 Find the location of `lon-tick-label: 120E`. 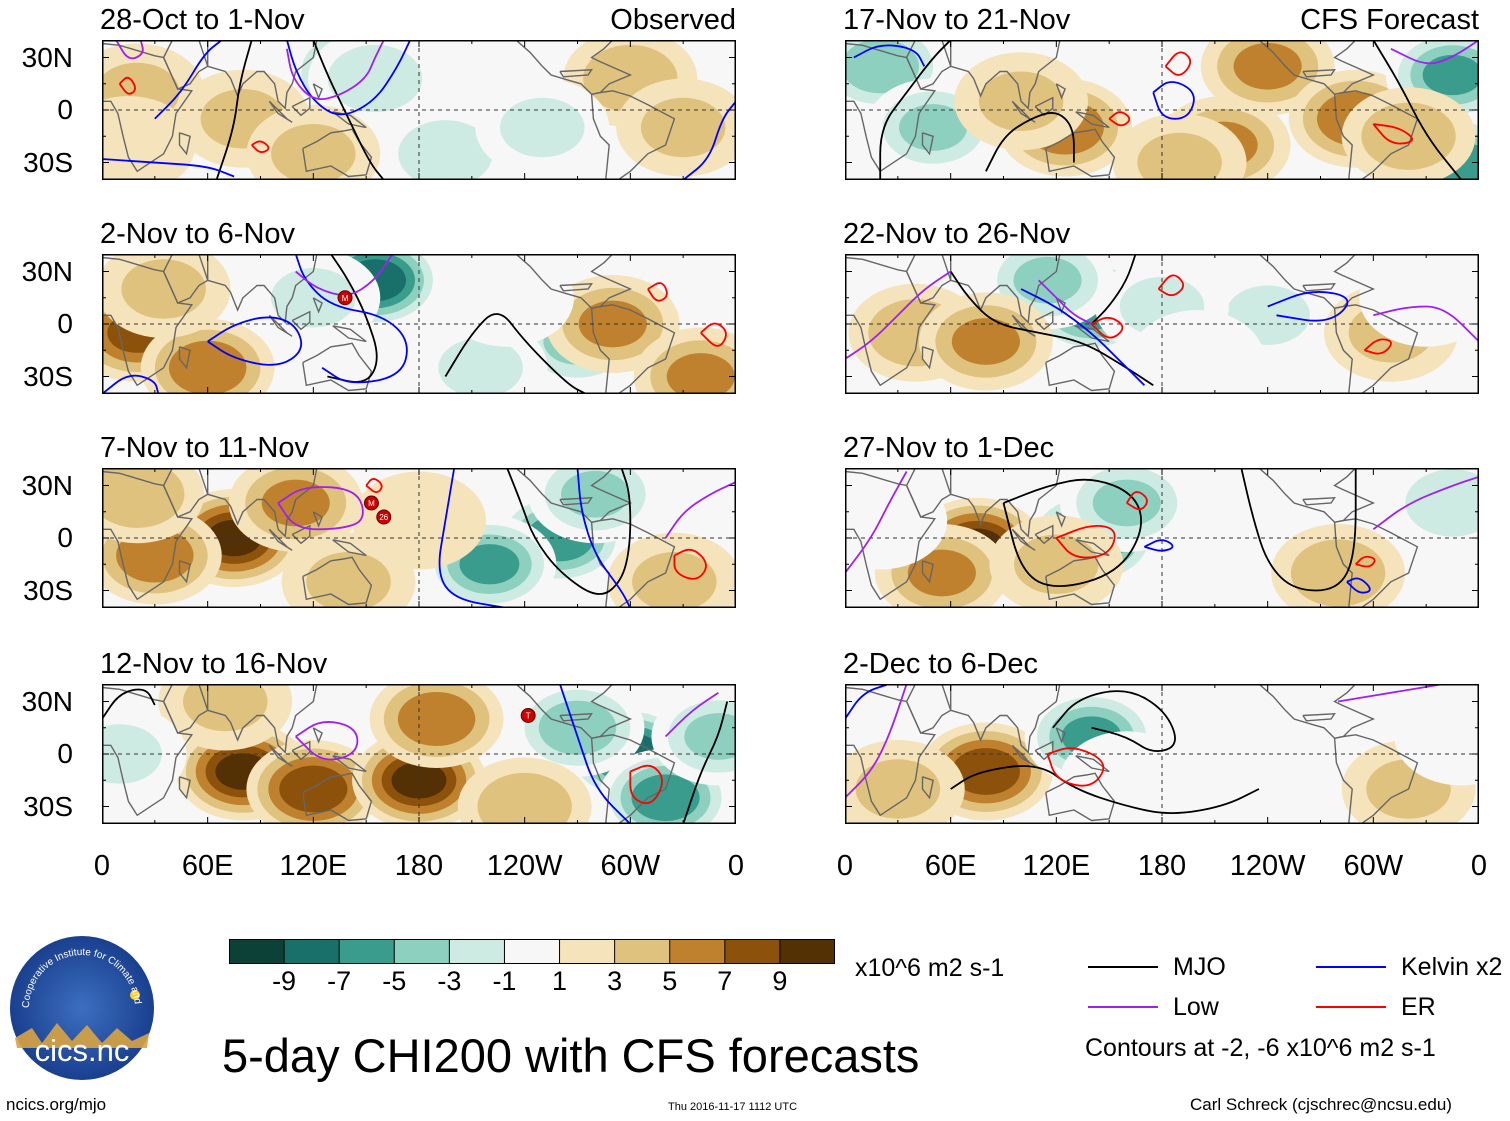

lon-tick-label: 120E is located at coordinates (1056, 866).